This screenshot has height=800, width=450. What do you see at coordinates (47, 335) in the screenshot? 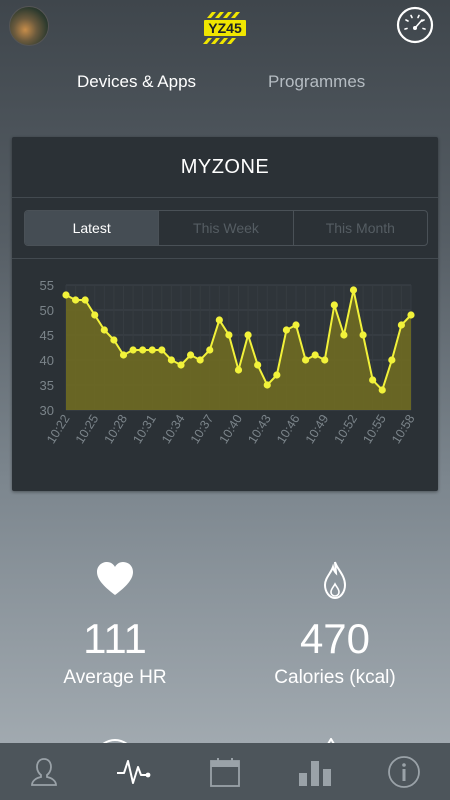
I see `y-tick-label: 45` at bounding box center [47, 335].